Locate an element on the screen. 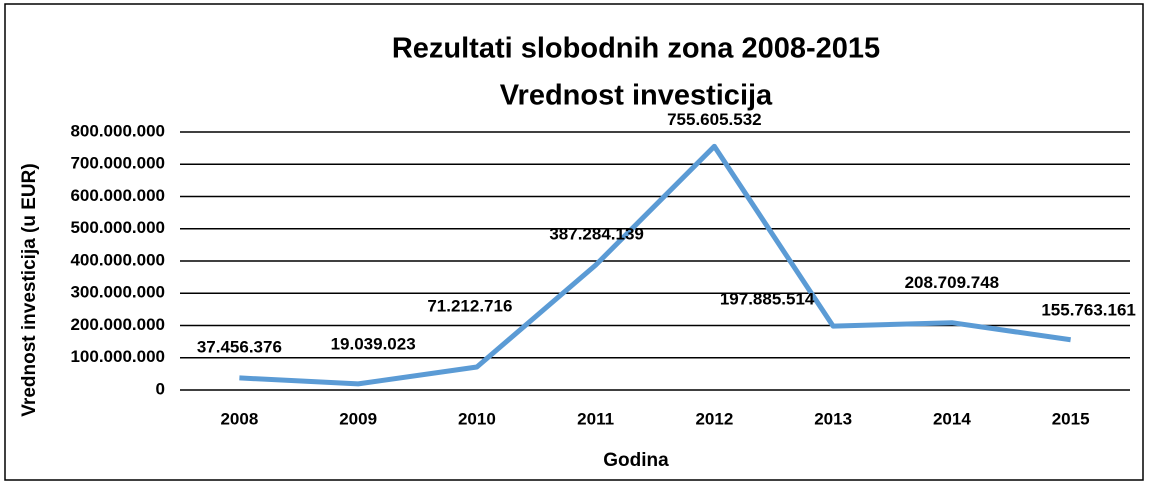  x-tick-label: 2008 is located at coordinates (239, 418).